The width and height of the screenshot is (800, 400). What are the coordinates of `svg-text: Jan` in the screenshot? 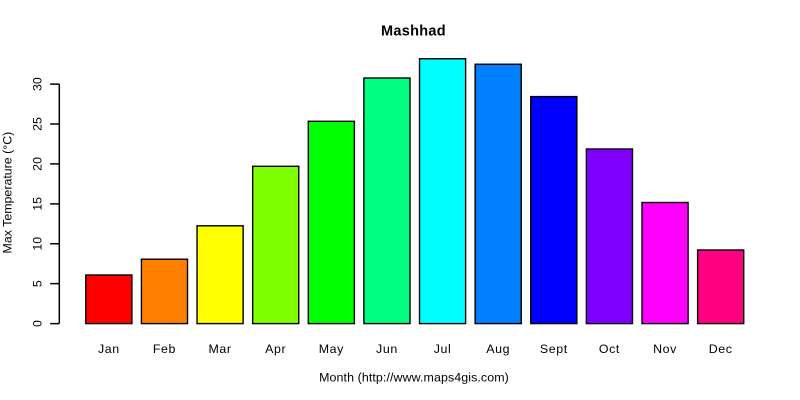 It's located at (109, 349).